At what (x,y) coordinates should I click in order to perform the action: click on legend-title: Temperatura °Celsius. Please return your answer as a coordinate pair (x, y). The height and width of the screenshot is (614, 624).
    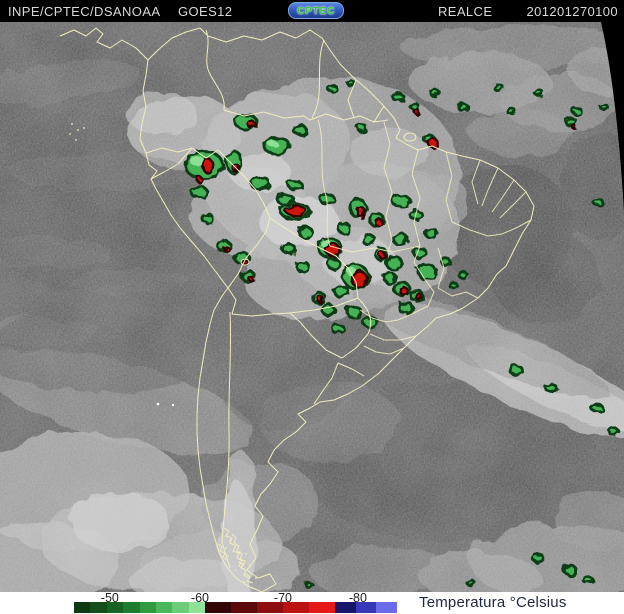
    Looking at the image, I should click on (493, 602).